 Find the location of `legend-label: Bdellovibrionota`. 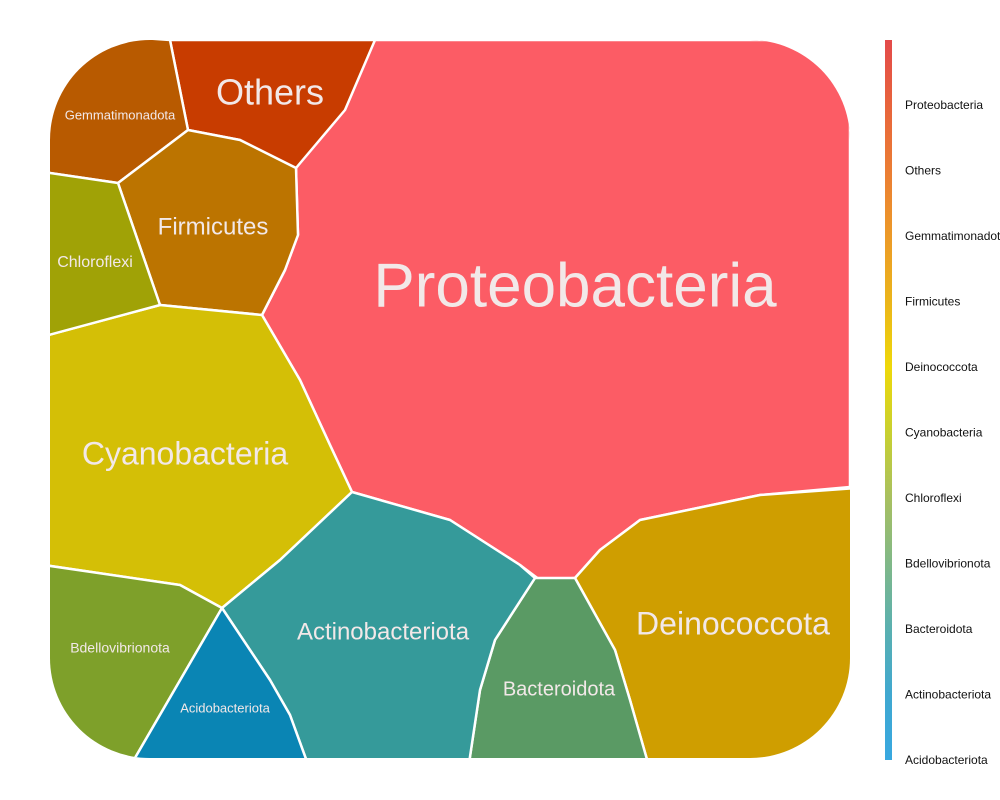

legend-label: Bdellovibrionota is located at coordinates (948, 564).